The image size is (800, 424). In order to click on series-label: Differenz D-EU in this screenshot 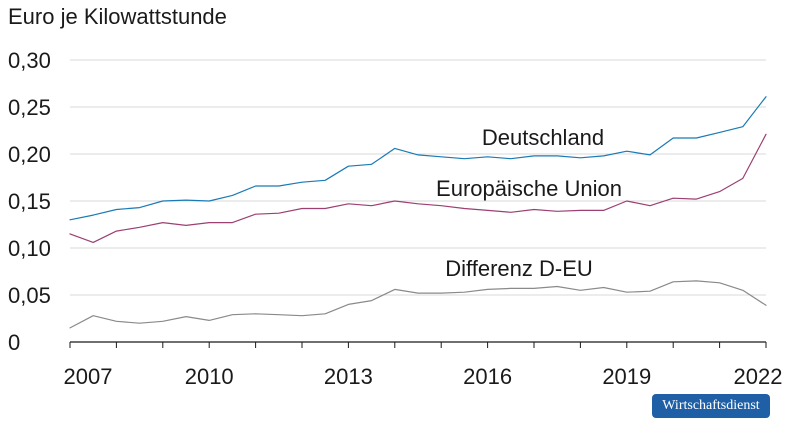, I will do `click(519, 268)`.